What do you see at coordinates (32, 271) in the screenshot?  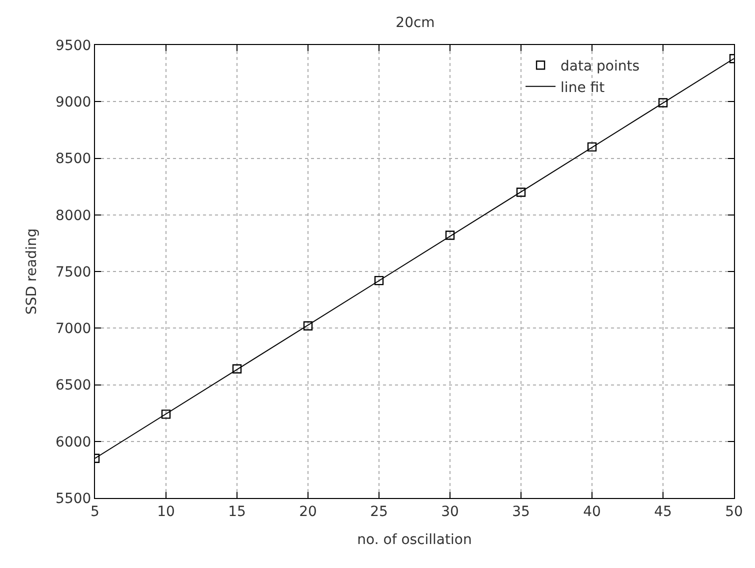 I see `y-axis-title: SSD reading` at bounding box center [32, 271].